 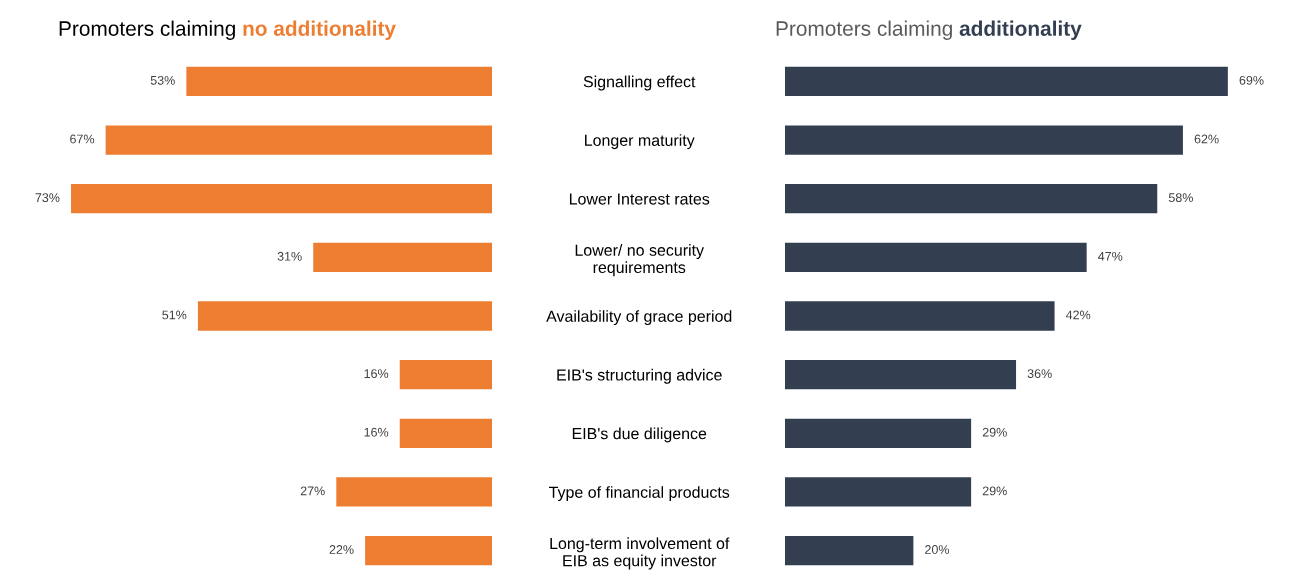 What do you see at coordinates (929, 30) in the screenshot?
I see `chart-title: Promoters claiming additionality` at bounding box center [929, 30].